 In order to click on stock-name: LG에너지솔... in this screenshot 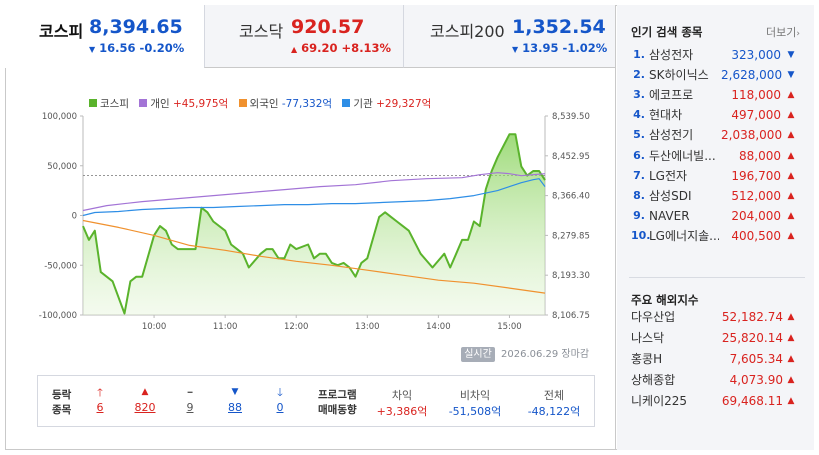, I will do `click(684, 235)`.